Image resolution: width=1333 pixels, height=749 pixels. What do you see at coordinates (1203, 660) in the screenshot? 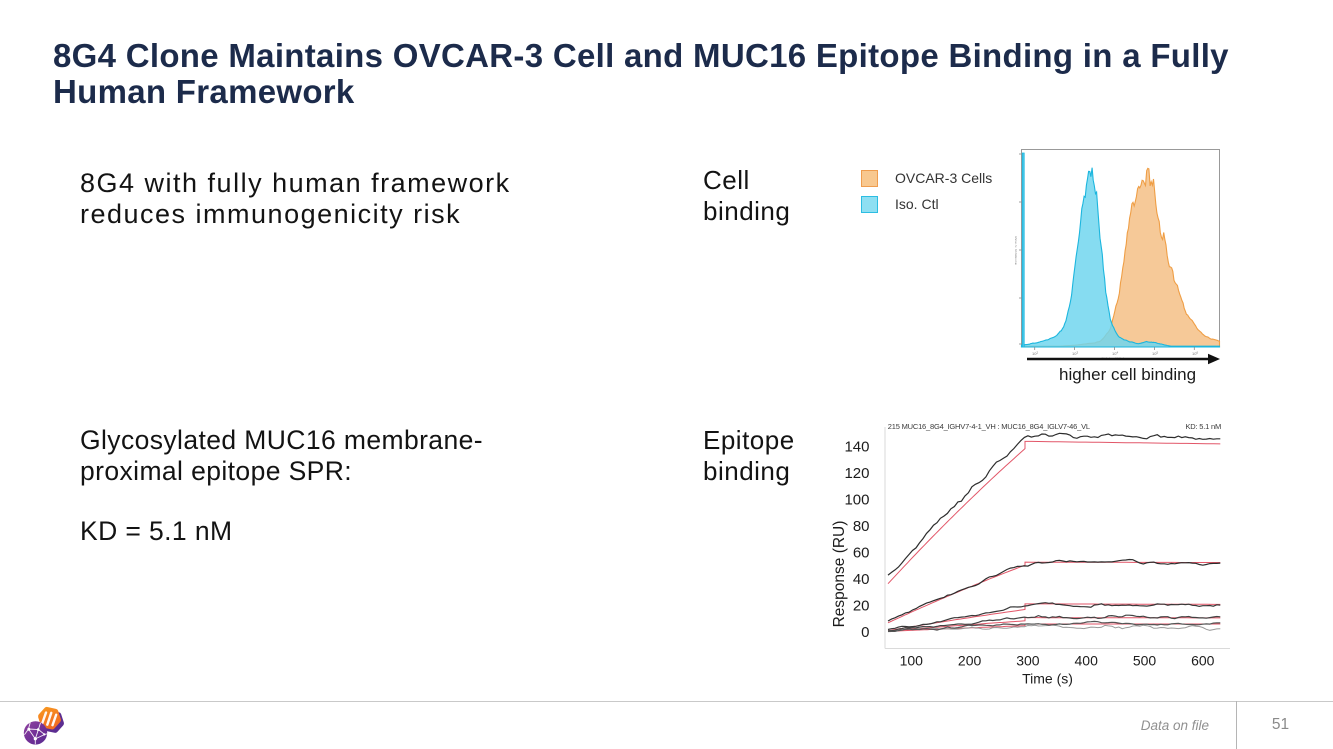
I see `svg-text: 600` at bounding box center [1203, 660].